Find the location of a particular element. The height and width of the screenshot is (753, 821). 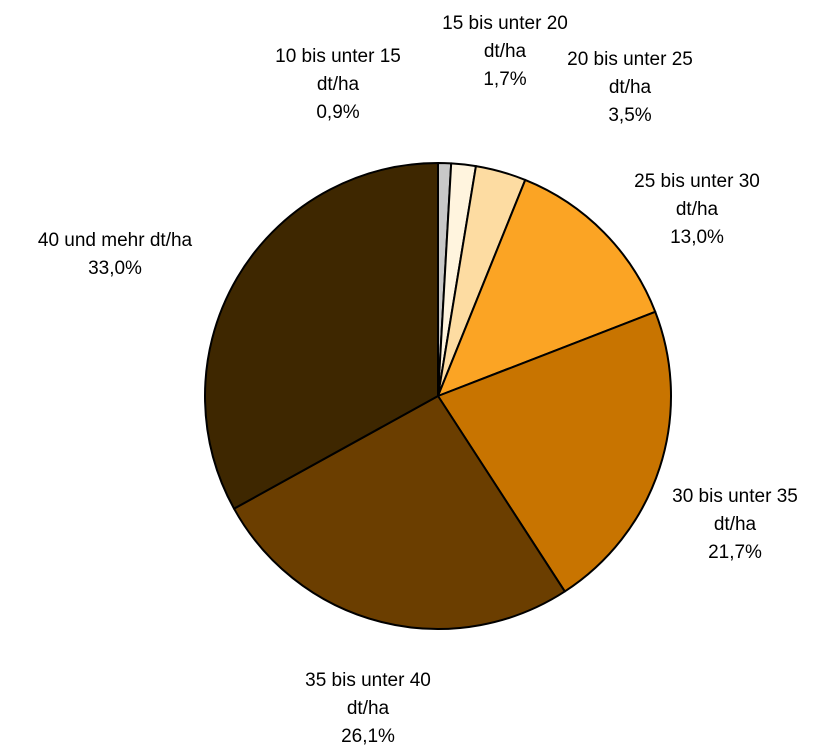

value-label: 0,9% is located at coordinates (338, 112).